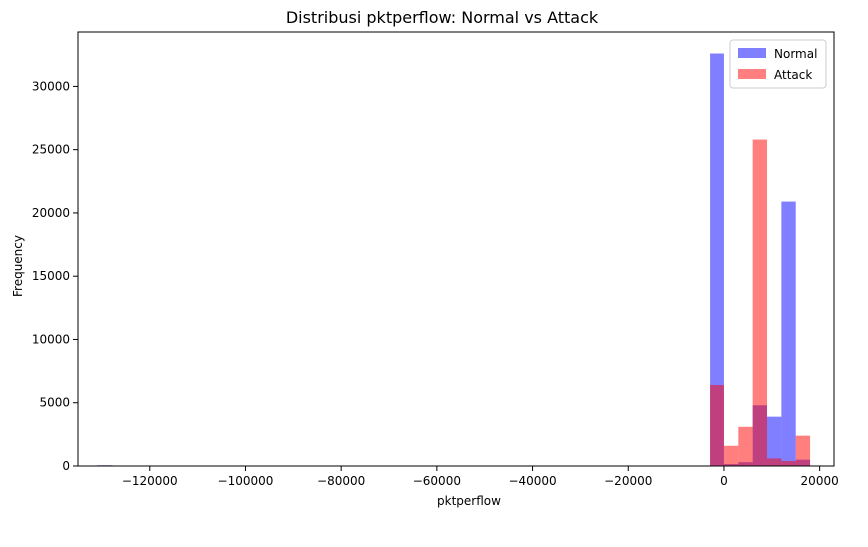 The height and width of the screenshot is (547, 868). What do you see at coordinates (51, 86) in the screenshot?
I see `y-tick-label: 30000` at bounding box center [51, 86].